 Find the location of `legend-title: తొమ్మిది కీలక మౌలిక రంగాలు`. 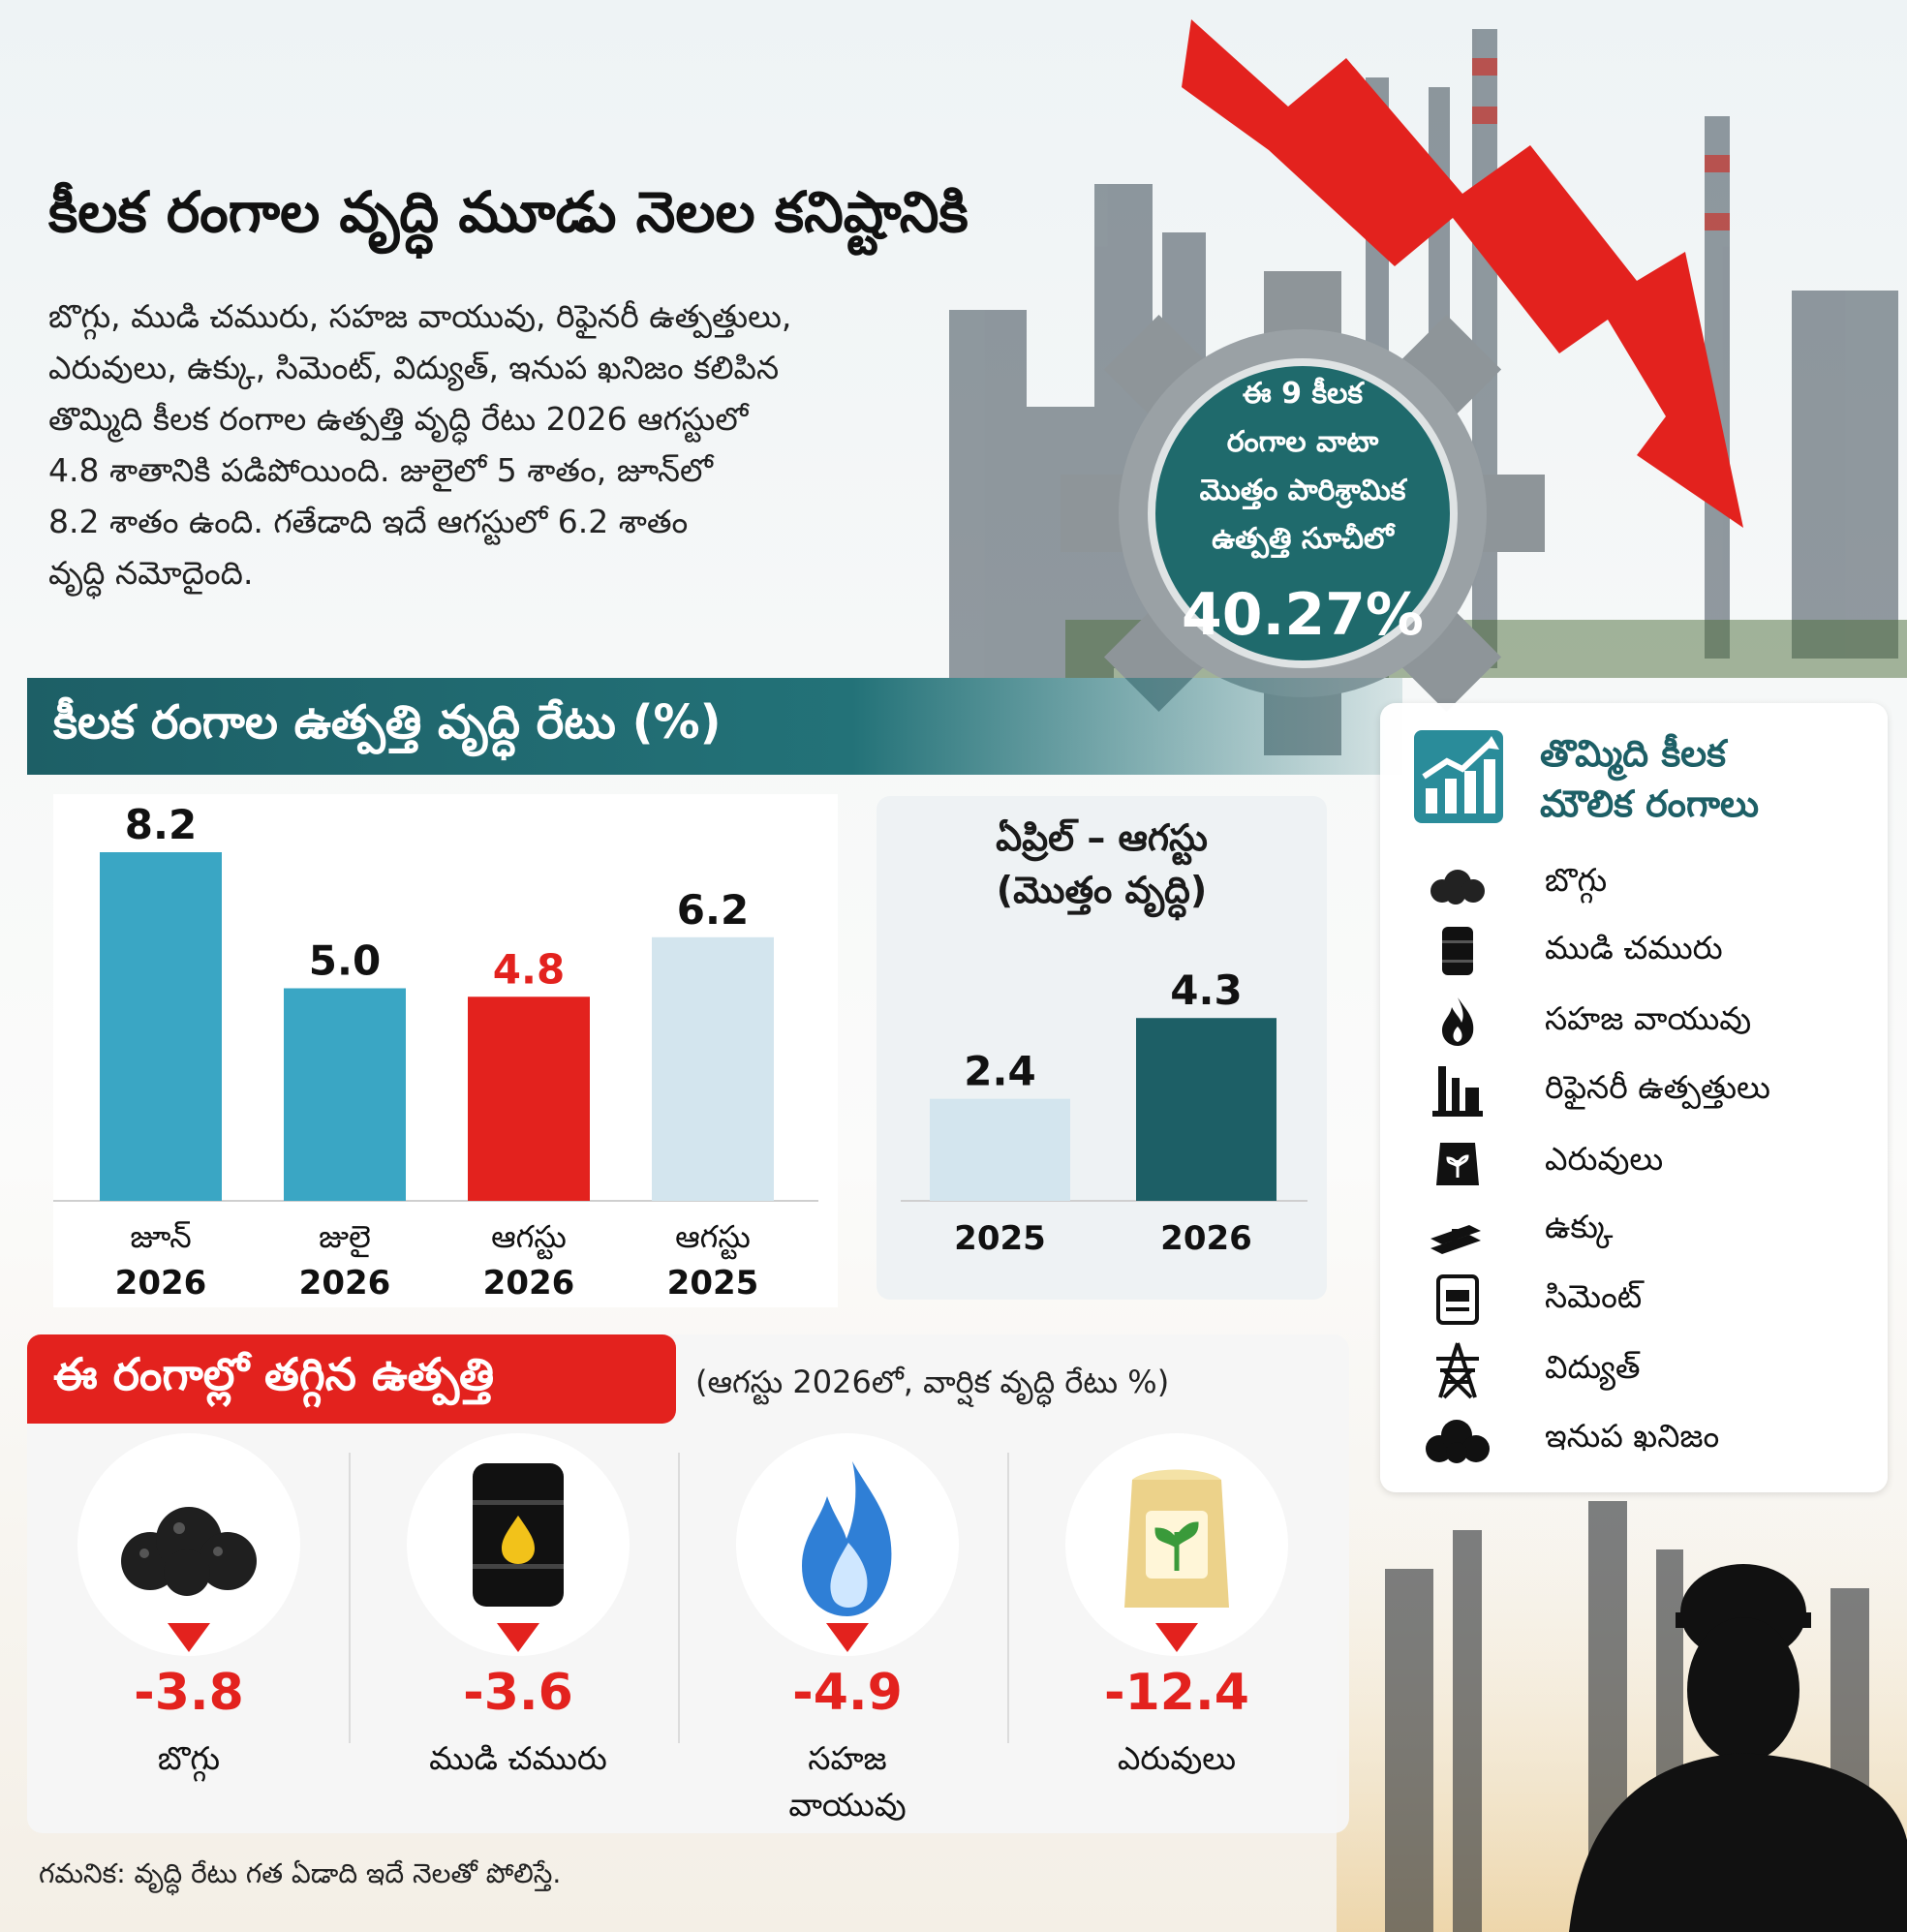

legend-title: తొమ్మిది కీలక మౌలిక రంగాలు is located at coordinates (1704, 778).